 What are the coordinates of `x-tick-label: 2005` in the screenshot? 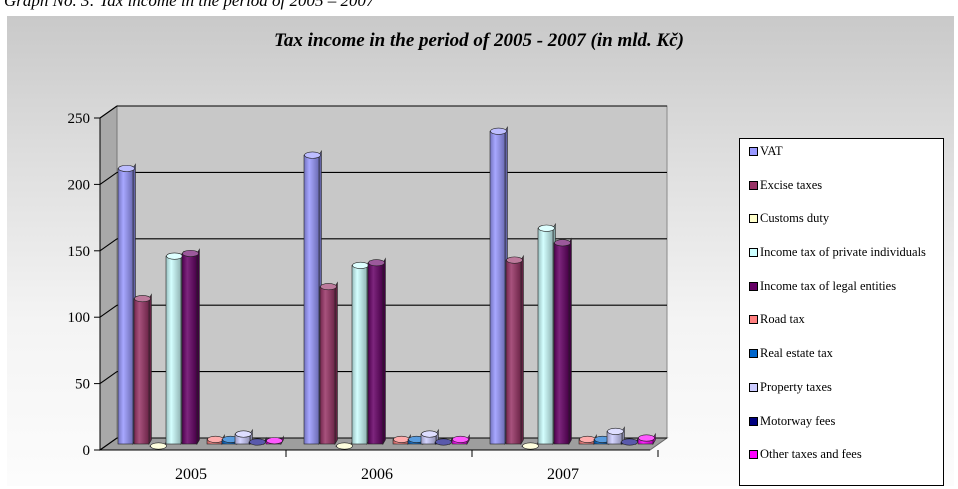 It's located at (191, 474).